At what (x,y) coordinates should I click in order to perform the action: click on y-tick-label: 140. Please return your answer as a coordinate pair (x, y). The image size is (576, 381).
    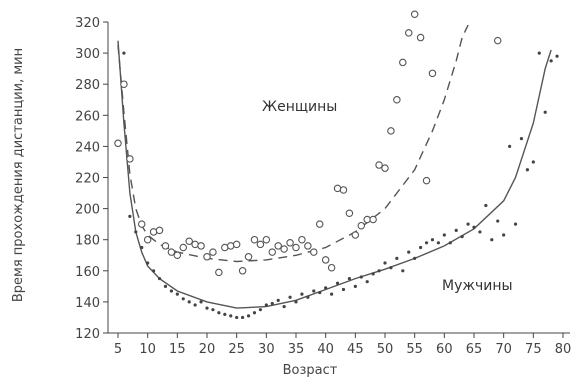
    Looking at the image, I should click on (87, 303).